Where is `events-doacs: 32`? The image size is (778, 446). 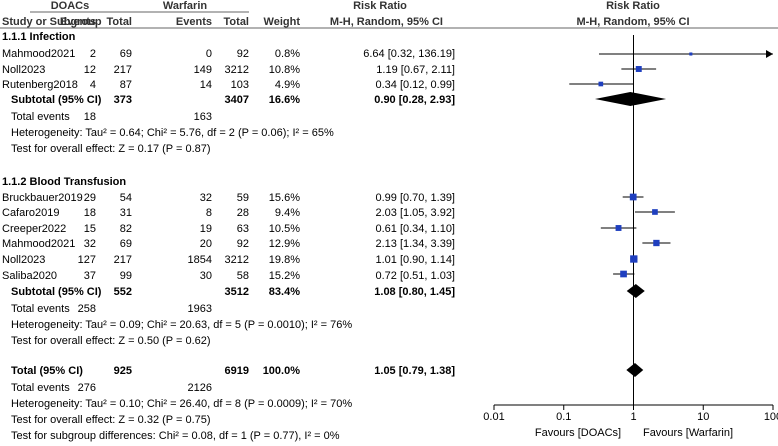 events-doacs: 32 is located at coordinates (90, 244).